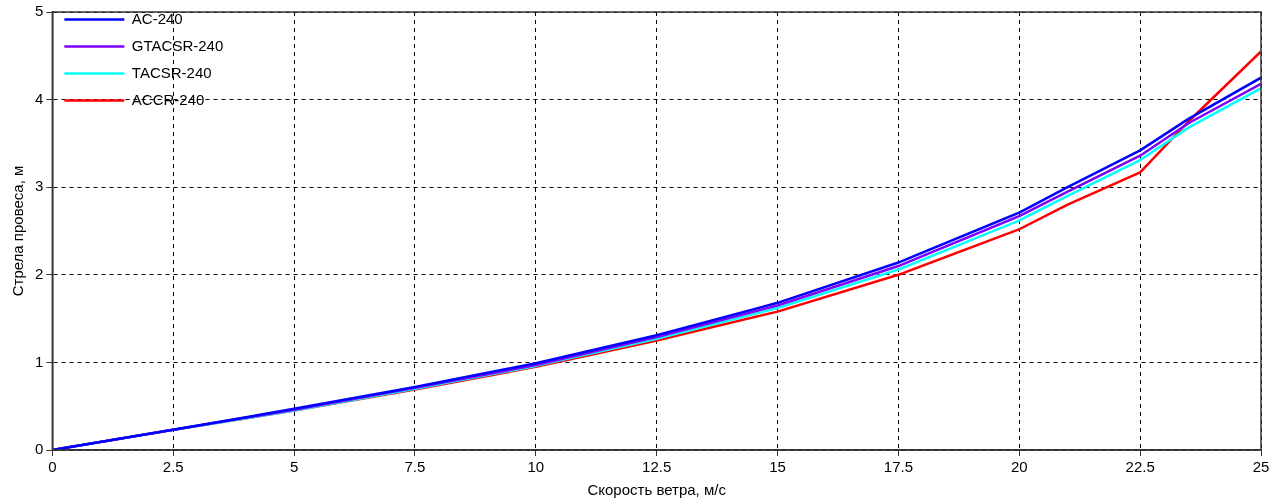 The height and width of the screenshot is (504, 1283). What do you see at coordinates (1140, 467) in the screenshot?
I see `x-tick-label: 22.5` at bounding box center [1140, 467].